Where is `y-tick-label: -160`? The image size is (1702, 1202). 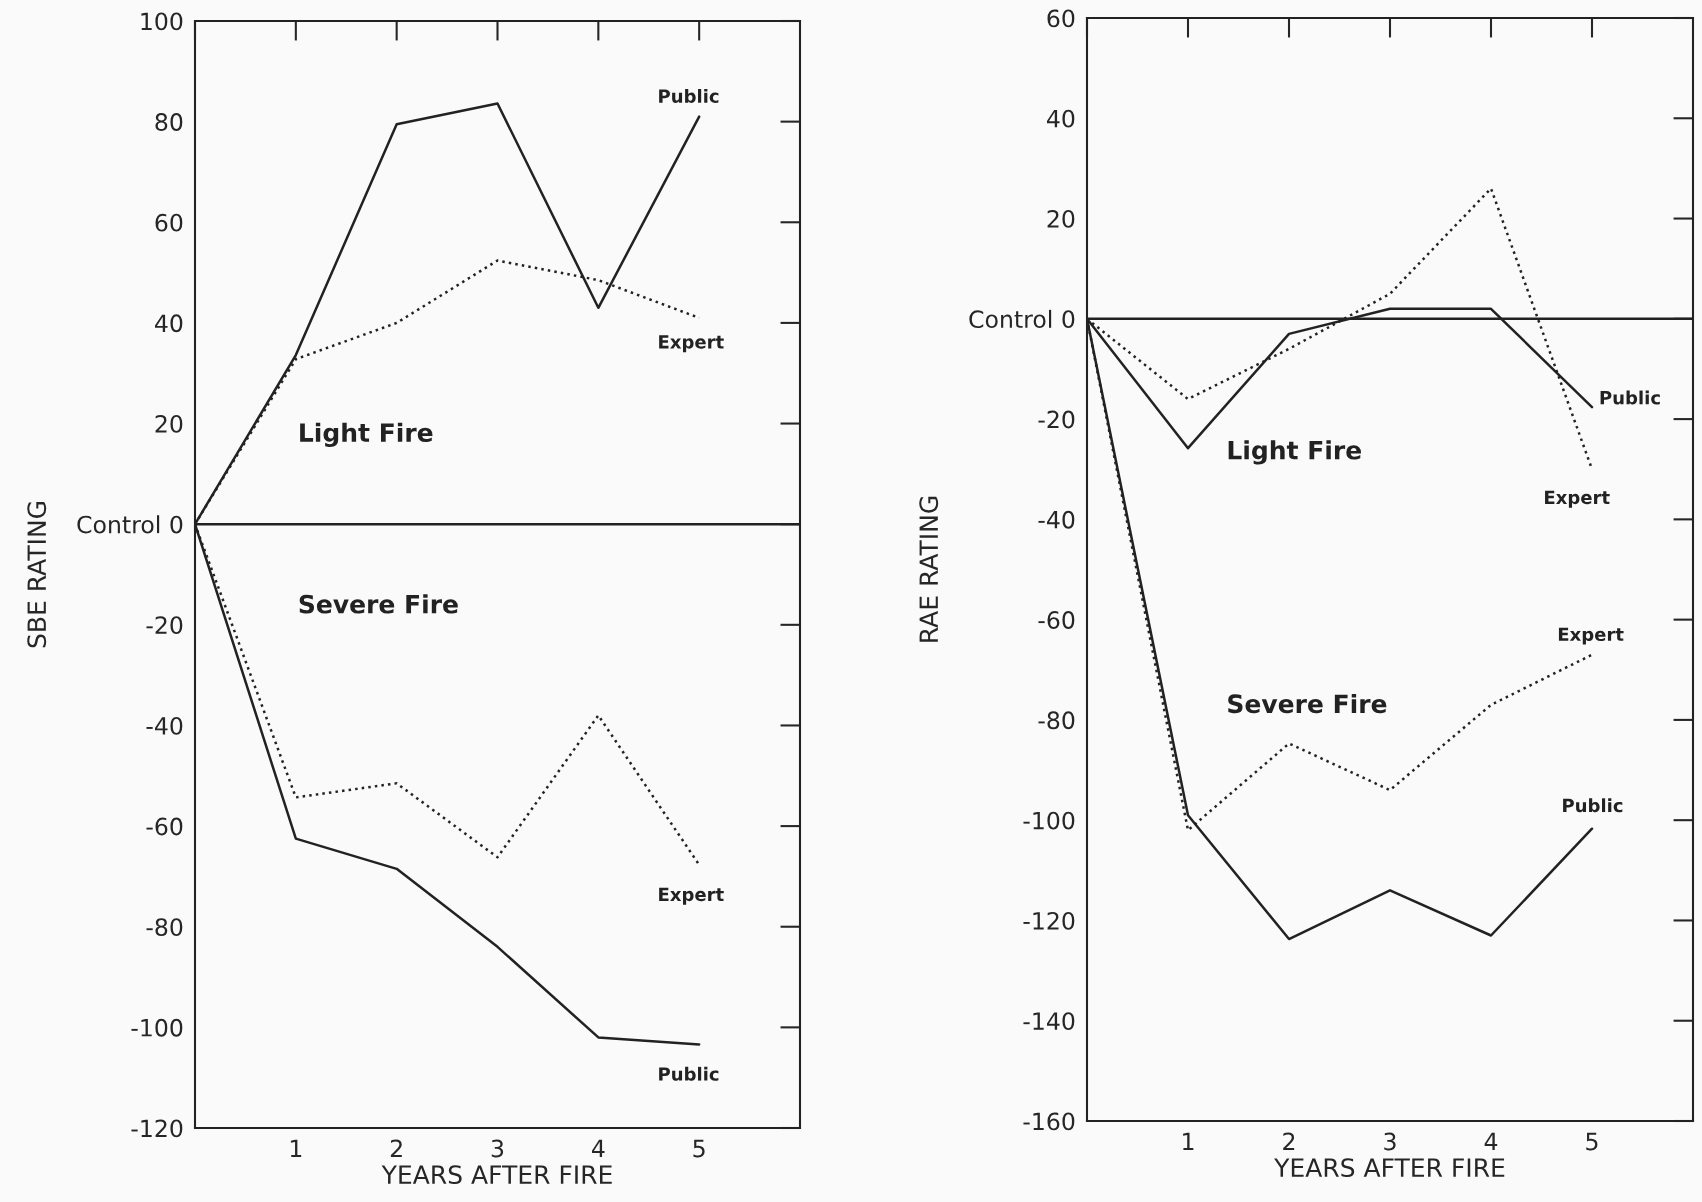 y-tick-label: -160 is located at coordinates (1049, 1121).